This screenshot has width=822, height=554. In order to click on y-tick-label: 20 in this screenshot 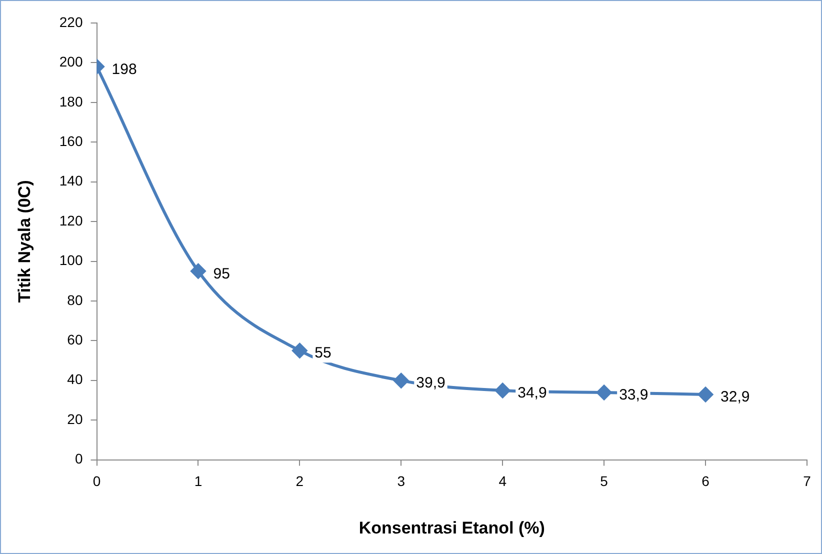, I will do `click(75, 418)`.